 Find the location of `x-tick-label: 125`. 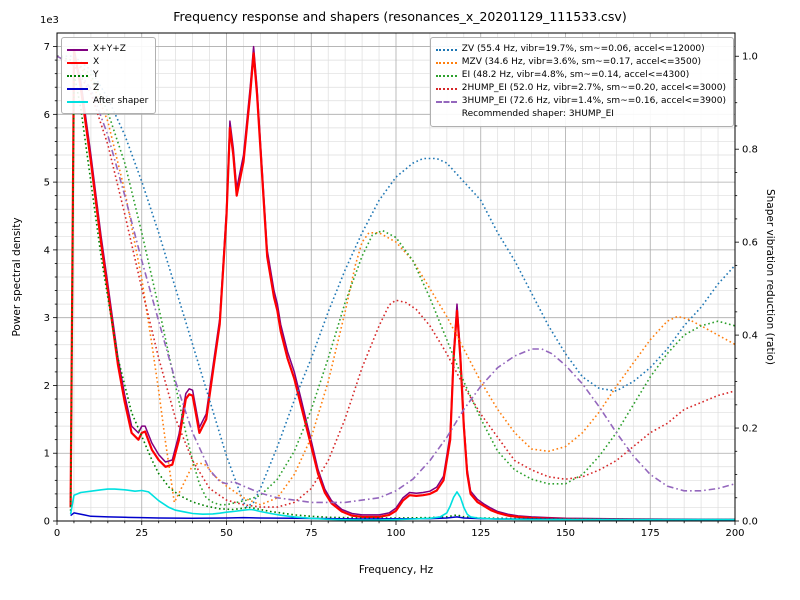

x-tick-label: 125 is located at coordinates (480, 533).